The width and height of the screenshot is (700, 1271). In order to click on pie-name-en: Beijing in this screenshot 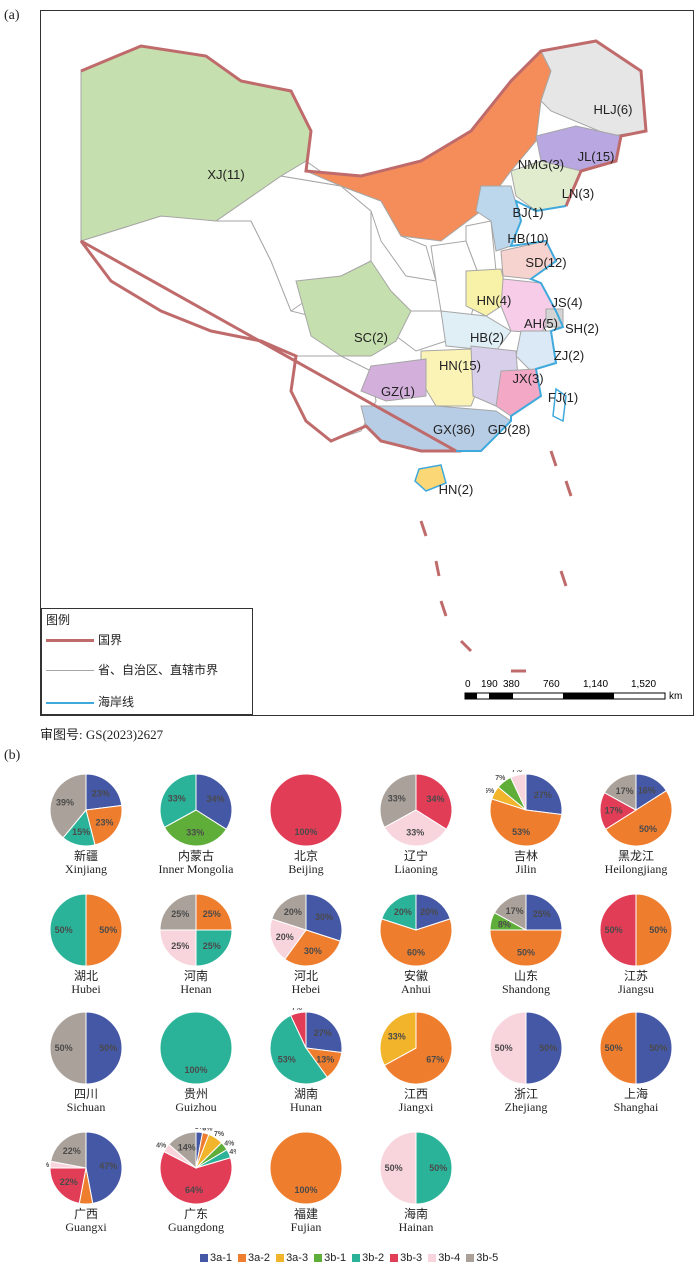, I will do `click(306, 869)`.